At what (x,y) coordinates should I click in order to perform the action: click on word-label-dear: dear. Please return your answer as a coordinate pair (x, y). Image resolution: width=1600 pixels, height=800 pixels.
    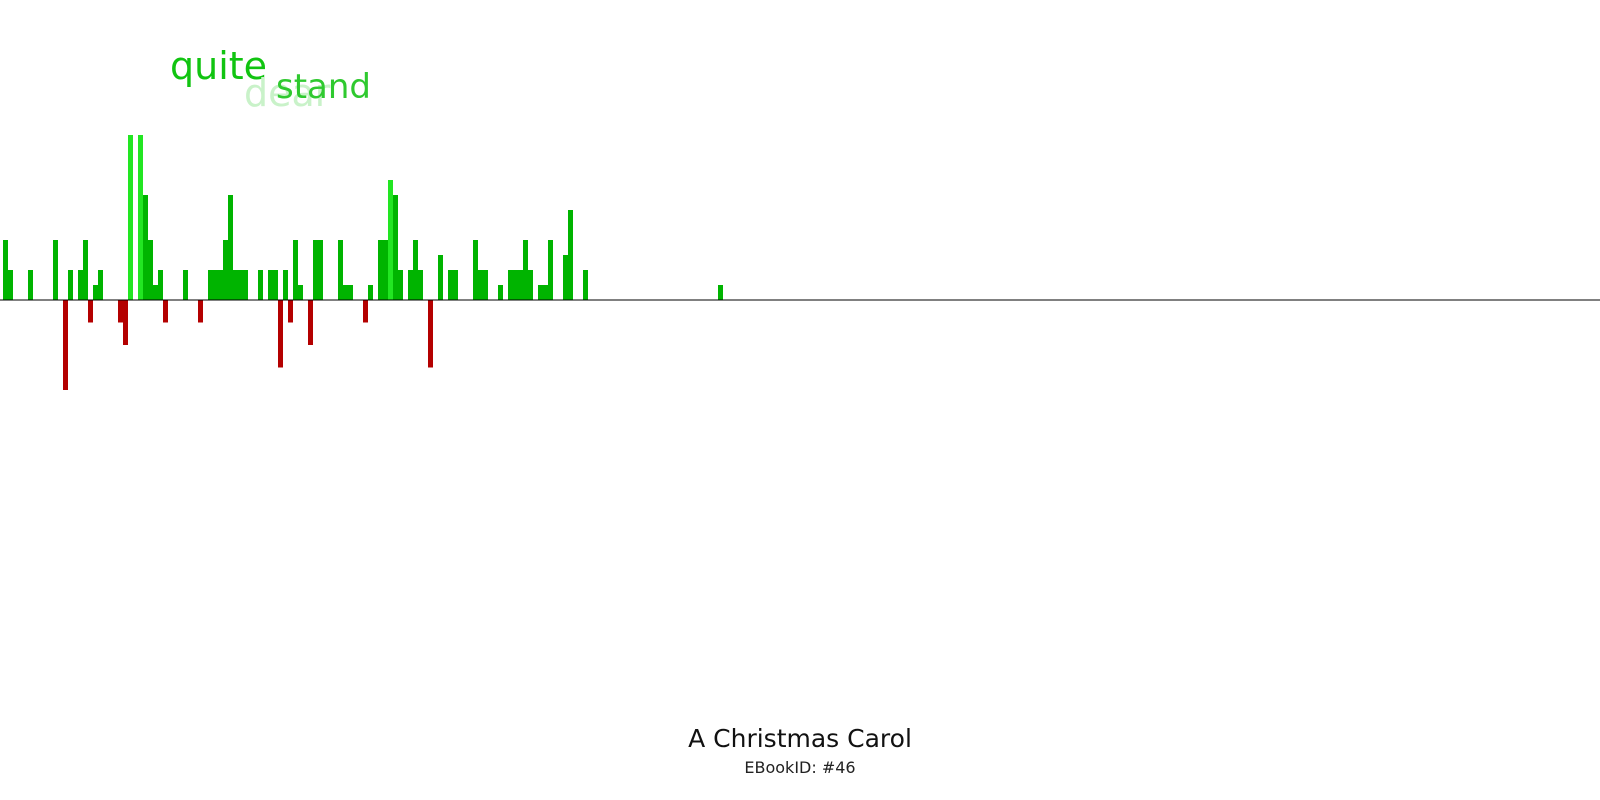
    Looking at the image, I should click on (287, 93).